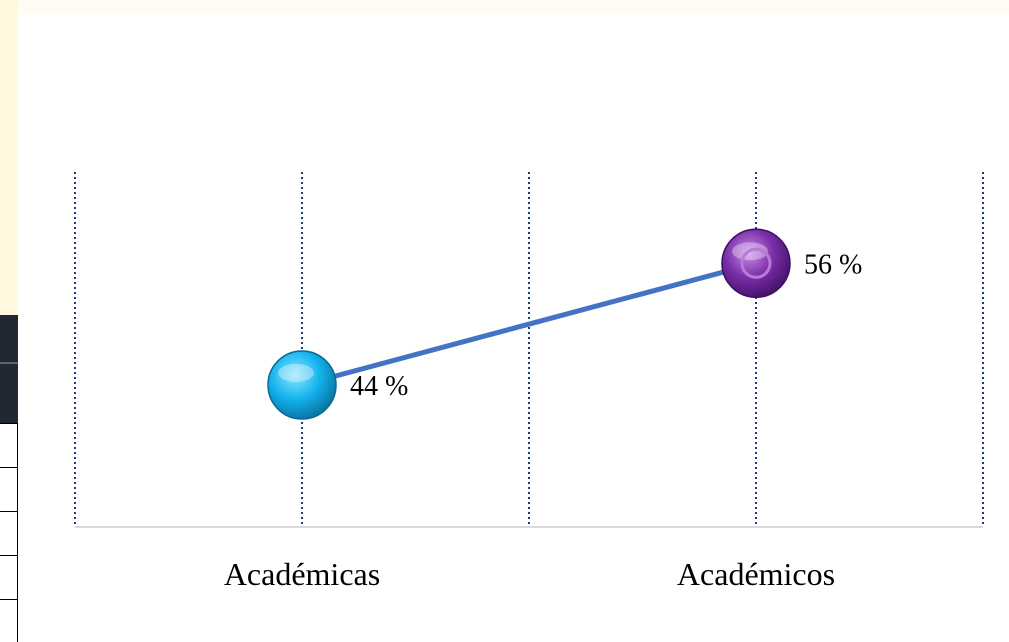 The image size is (1009, 642). I want to click on x-tick-label: Académicas, so click(302, 574).